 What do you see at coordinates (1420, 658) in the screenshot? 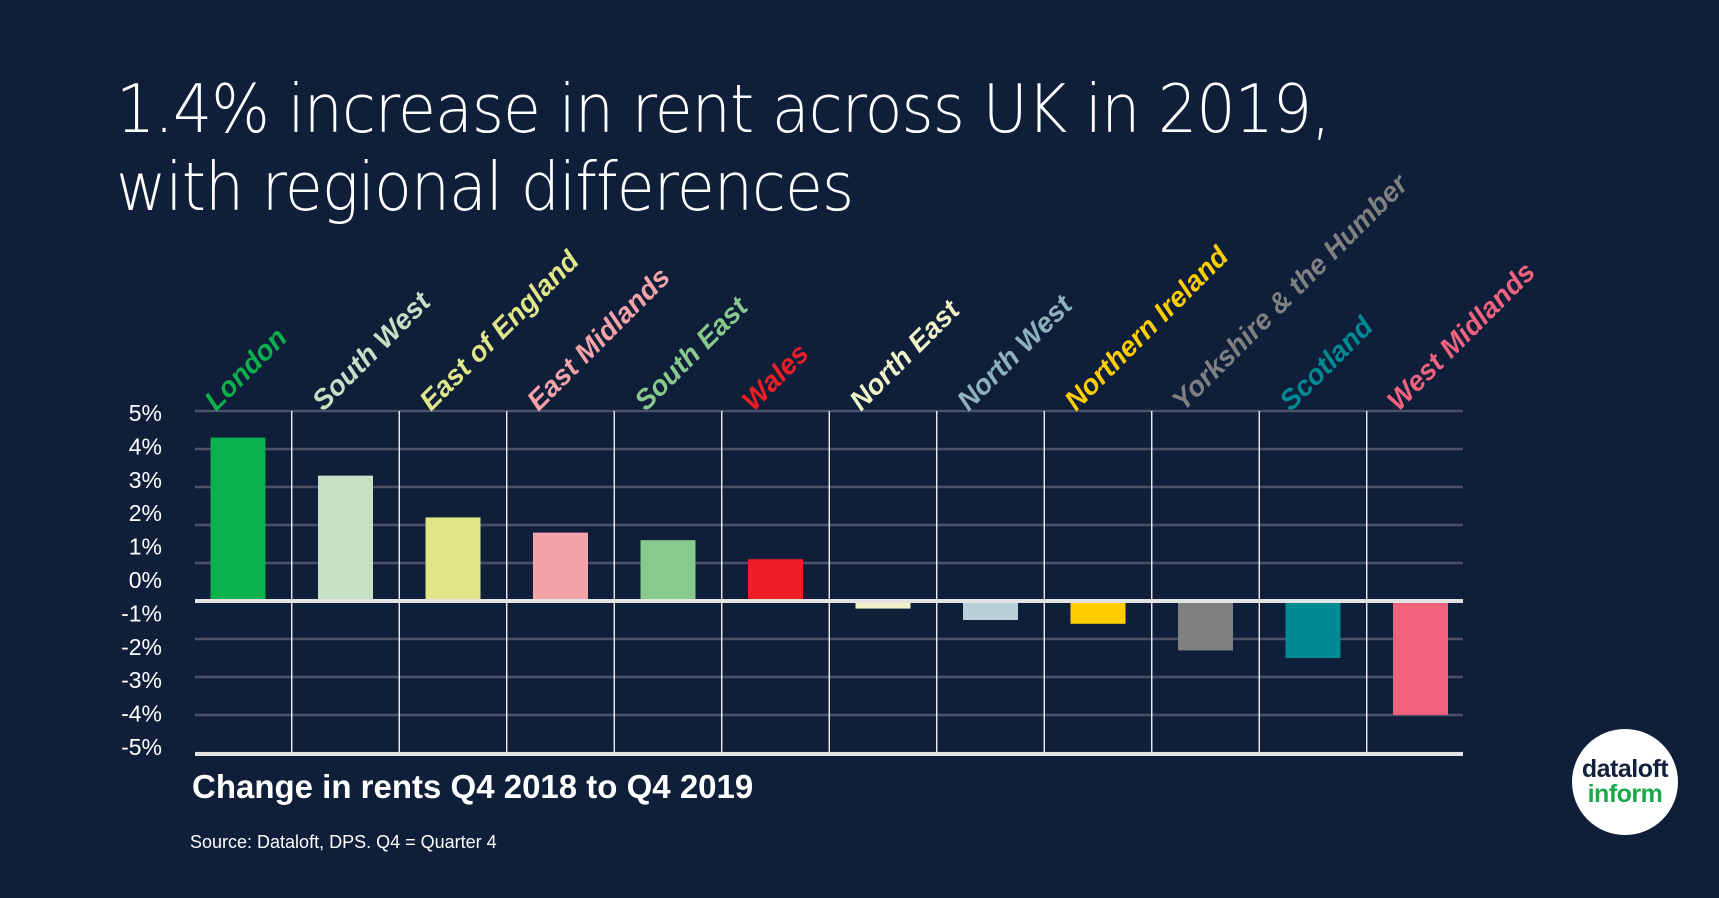
I see `bar-west-midlands` at bounding box center [1420, 658].